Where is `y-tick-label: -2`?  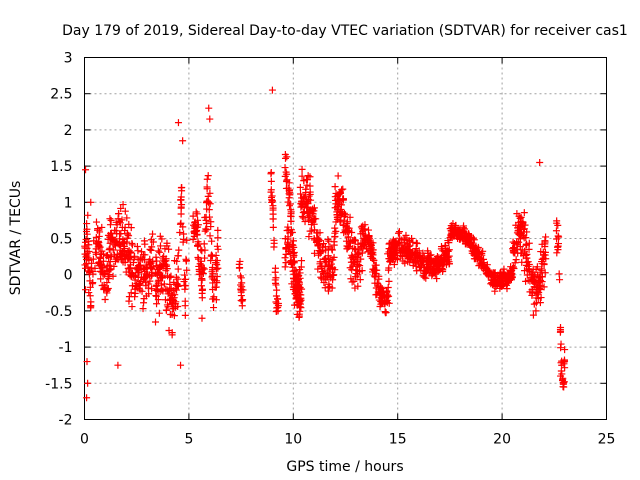 y-tick-label: -2 is located at coordinates (66, 421).